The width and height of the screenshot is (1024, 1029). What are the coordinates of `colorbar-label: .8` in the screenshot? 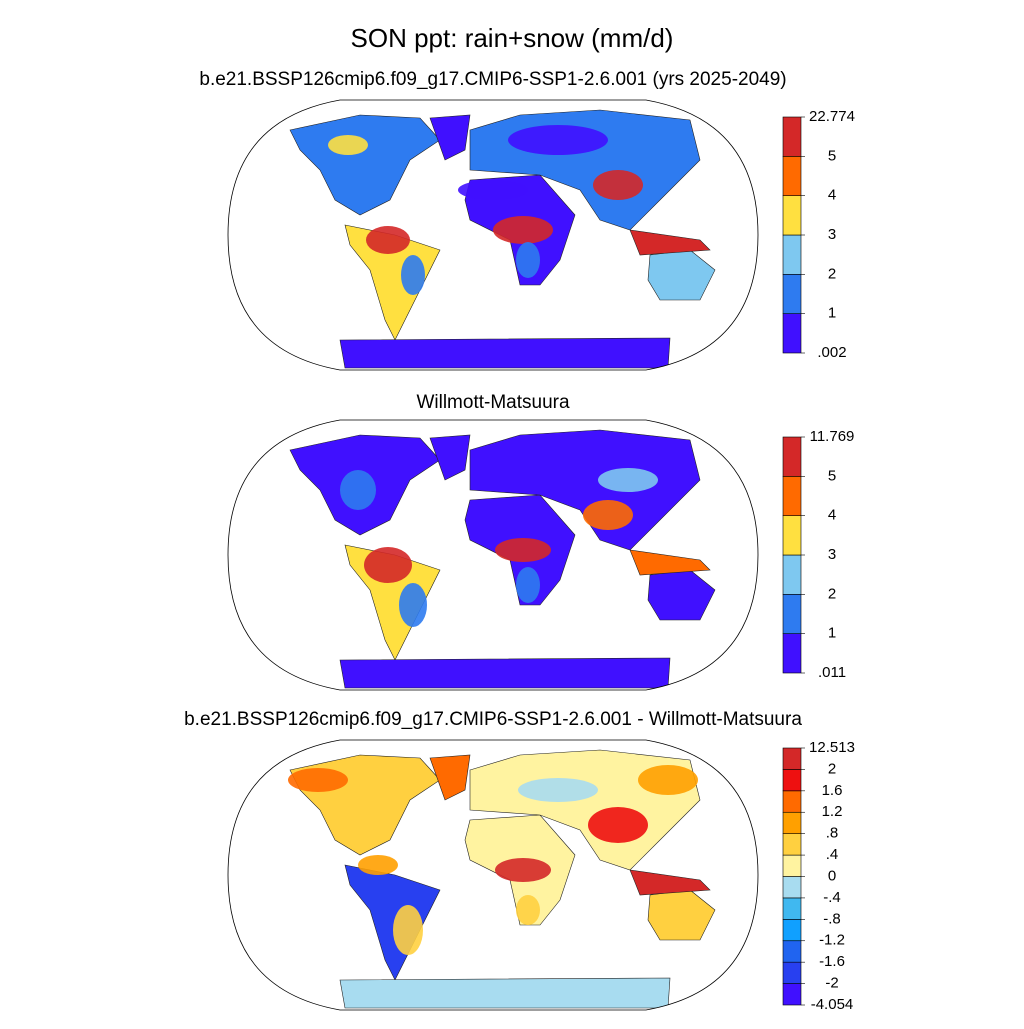 It's located at (832, 833).